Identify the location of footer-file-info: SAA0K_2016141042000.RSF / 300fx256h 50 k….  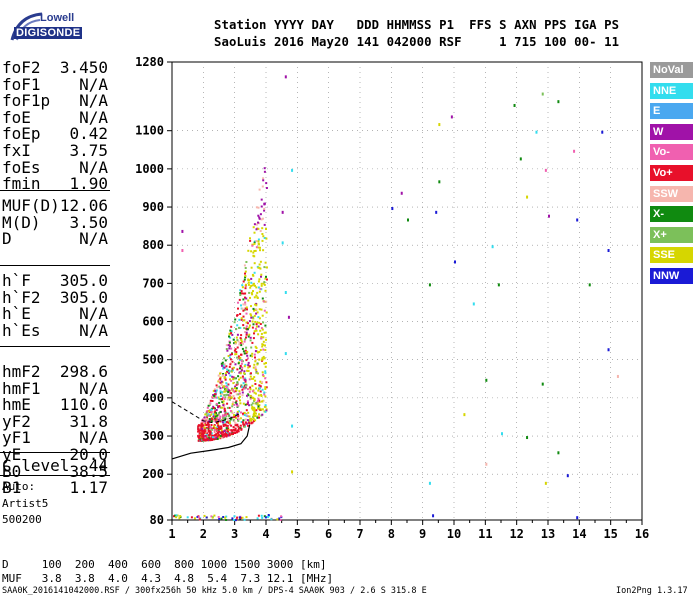
(214, 591).